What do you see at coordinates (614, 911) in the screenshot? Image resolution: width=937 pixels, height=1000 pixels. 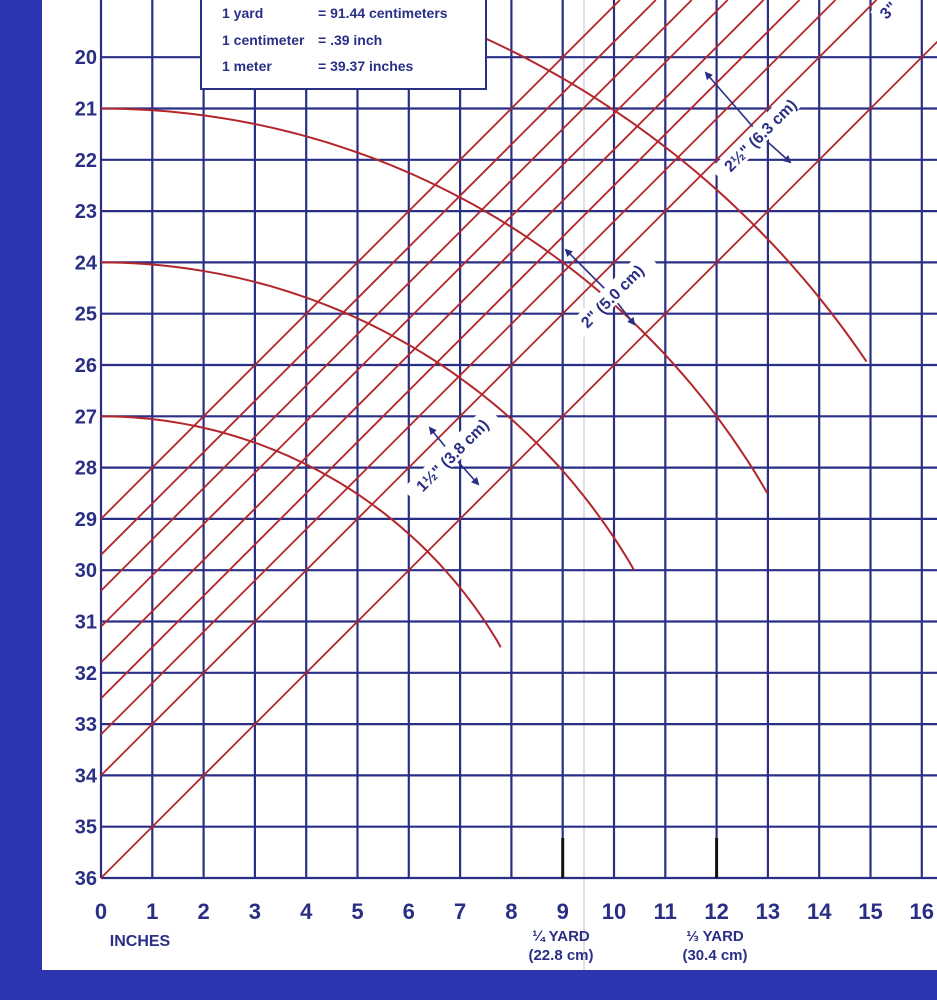 I see `x-axis-label: 10` at bounding box center [614, 911].